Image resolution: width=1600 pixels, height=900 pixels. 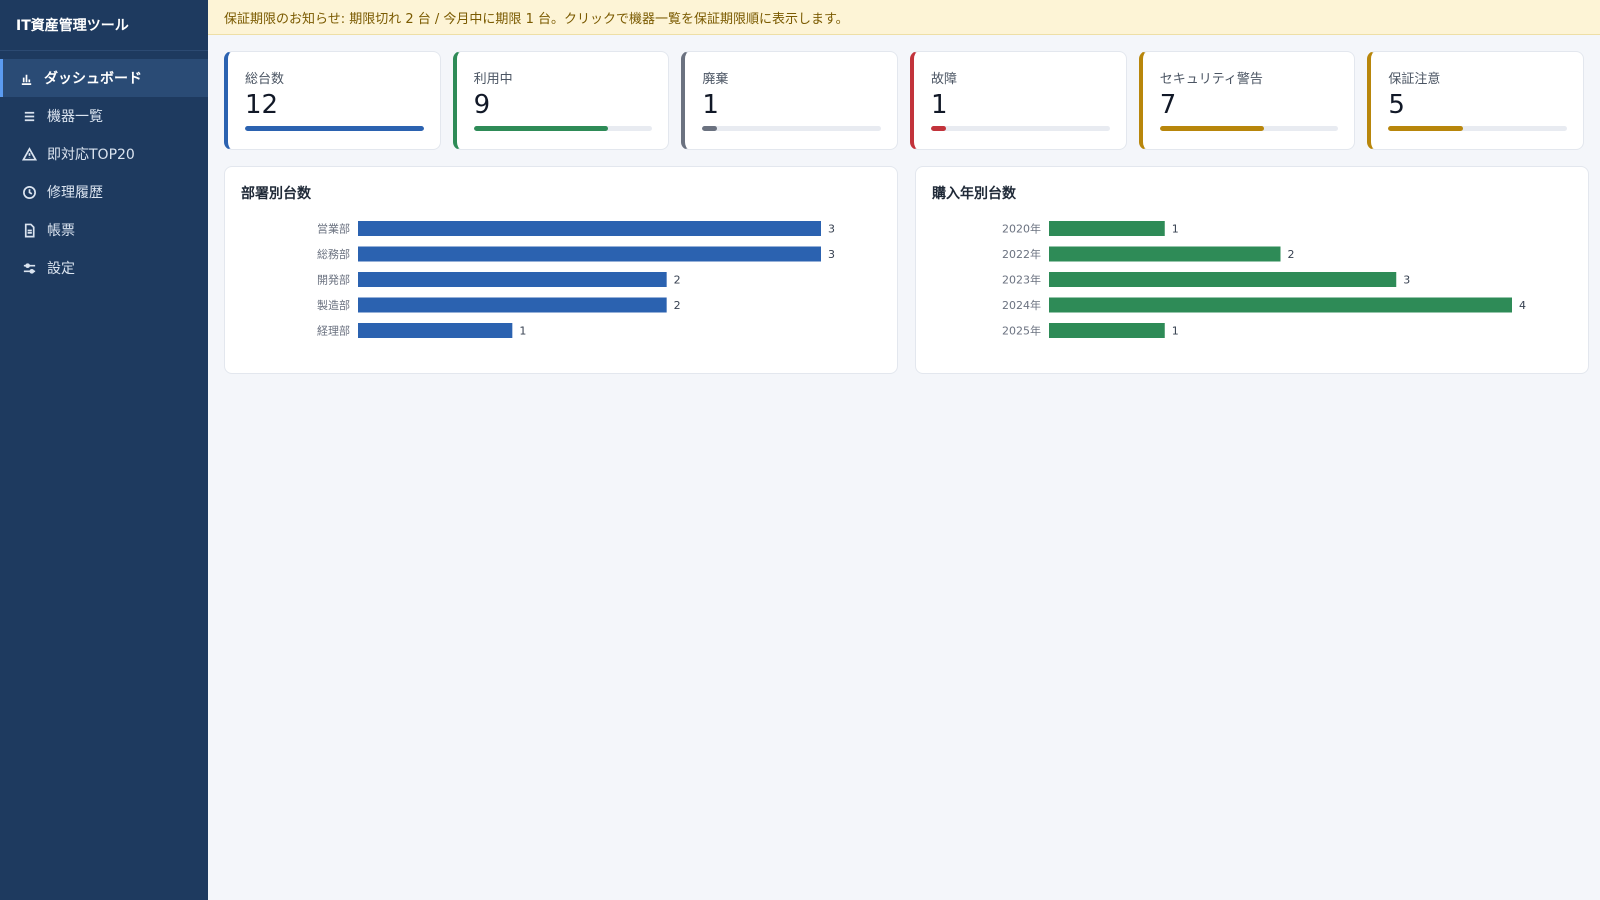 I want to click on category-label: 2022年, so click(x=1021, y=254).